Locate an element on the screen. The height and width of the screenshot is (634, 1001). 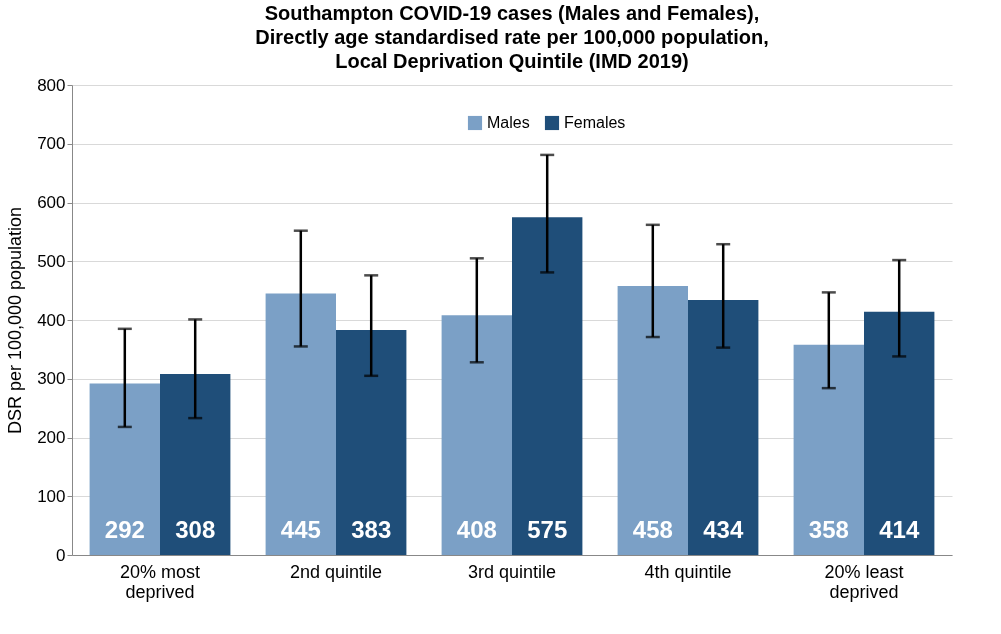
data-label: 308 is located at coordinates (195, 529).